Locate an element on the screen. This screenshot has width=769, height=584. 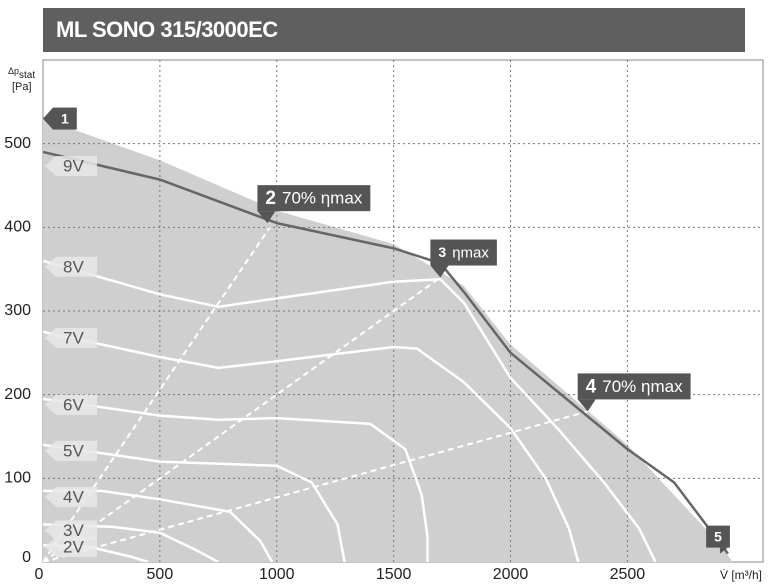
legend-label: 7V is located at coordinates (73, 337).